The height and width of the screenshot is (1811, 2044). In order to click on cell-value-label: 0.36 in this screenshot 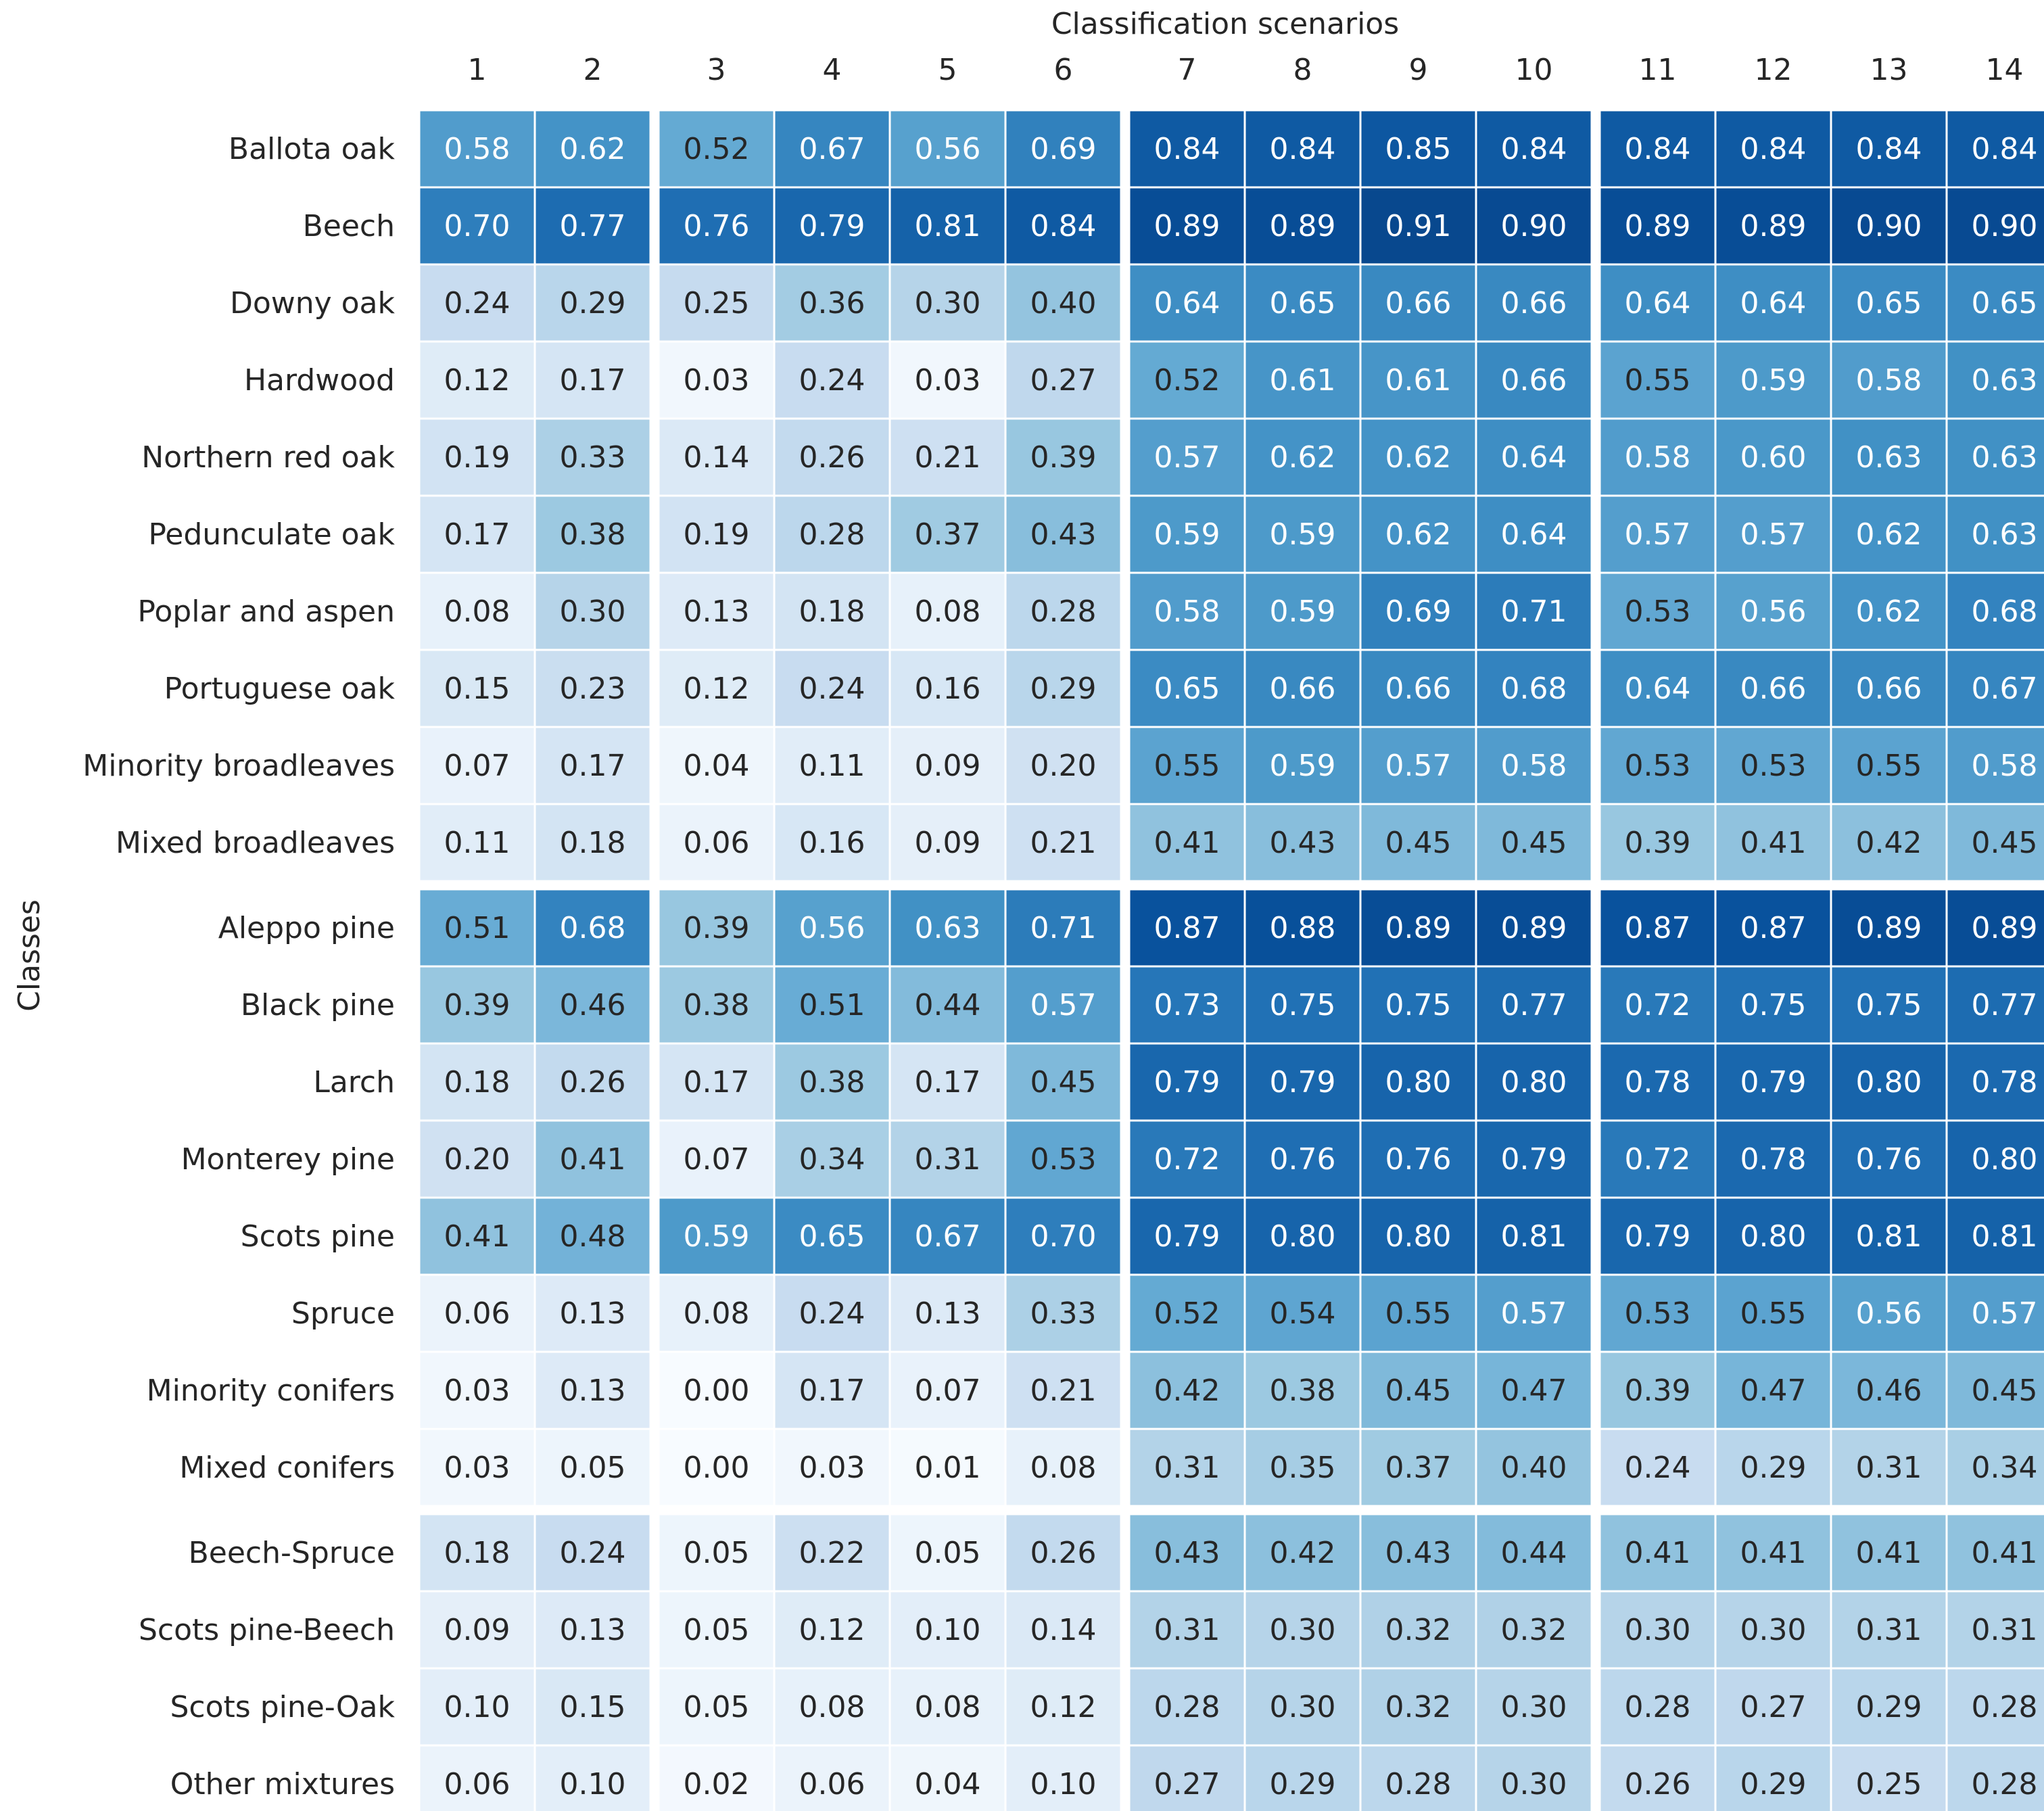, I will do `click(832, 303)`.